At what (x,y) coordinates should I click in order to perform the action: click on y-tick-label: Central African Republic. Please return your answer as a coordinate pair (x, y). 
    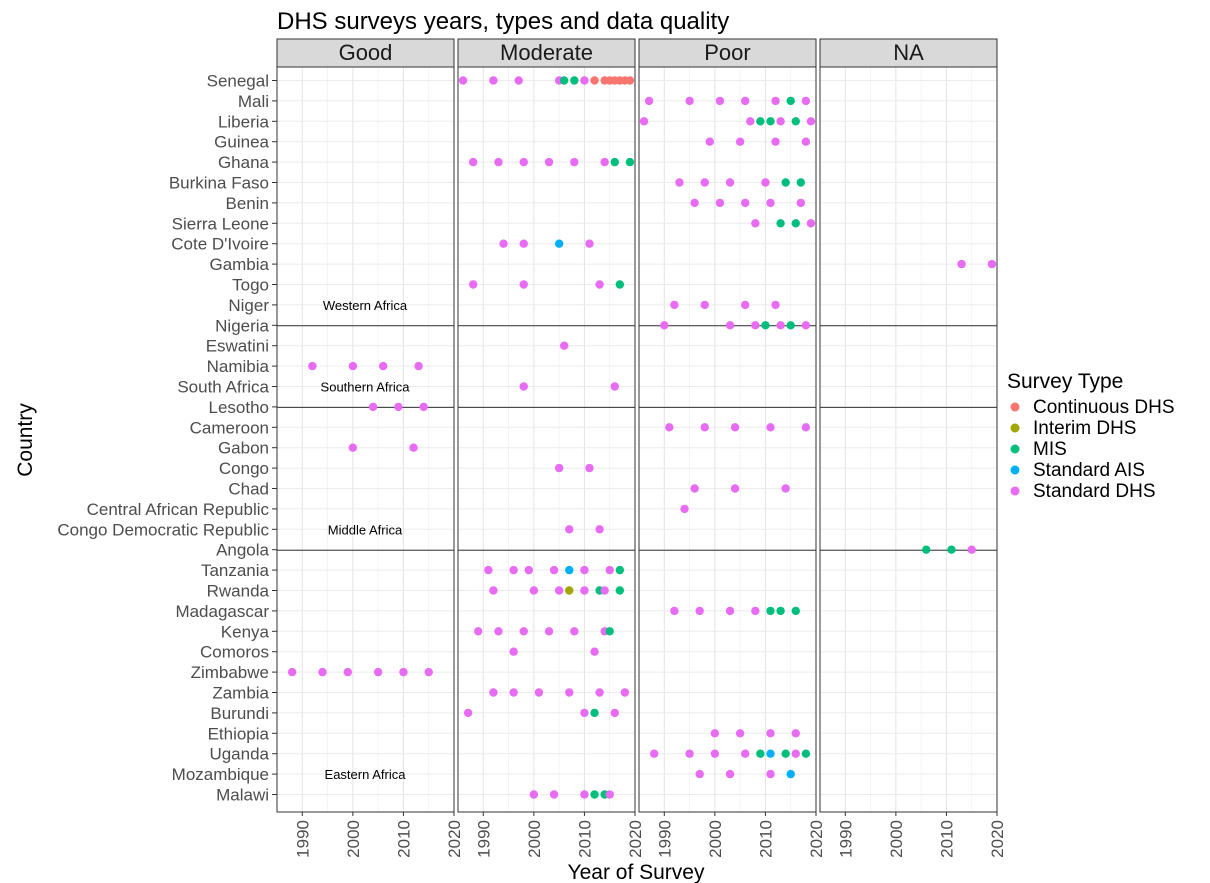
    Looking at the image, I should click on (178, 509).